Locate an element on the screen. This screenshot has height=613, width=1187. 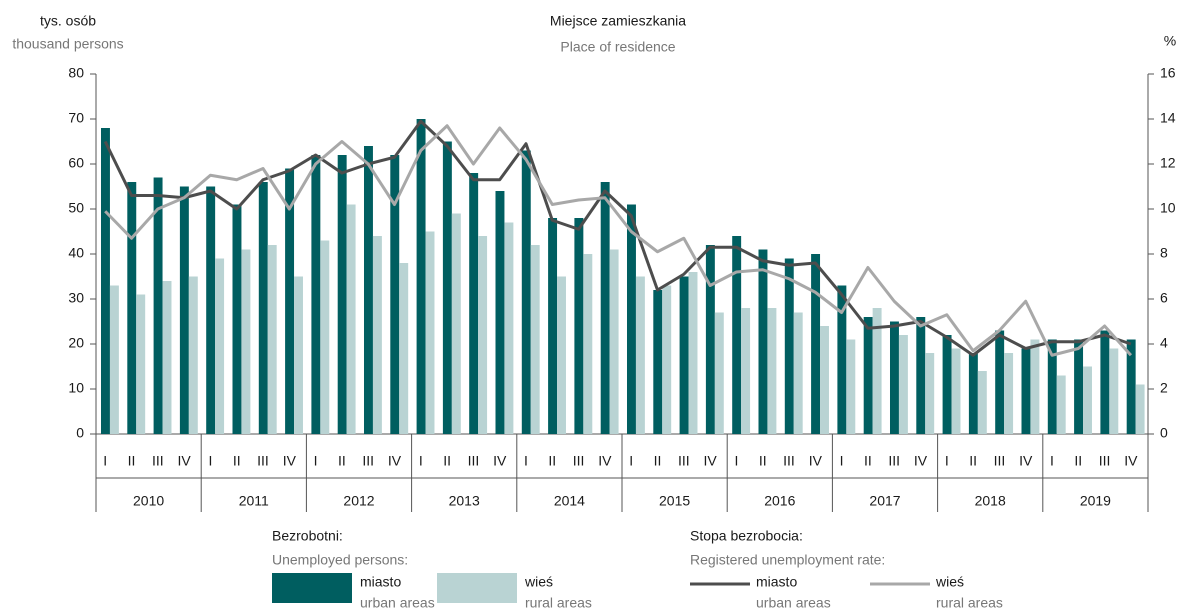
legend-swatch is located at coordinates (312, 588).